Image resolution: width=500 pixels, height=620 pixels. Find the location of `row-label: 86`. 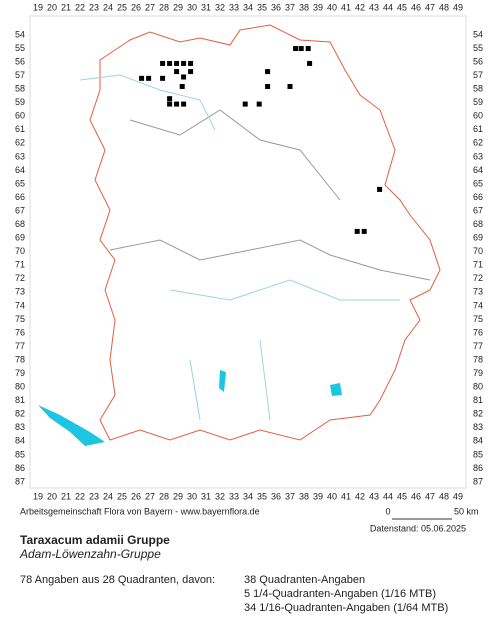

row-label: 86 is located at coordinates (478, 468).